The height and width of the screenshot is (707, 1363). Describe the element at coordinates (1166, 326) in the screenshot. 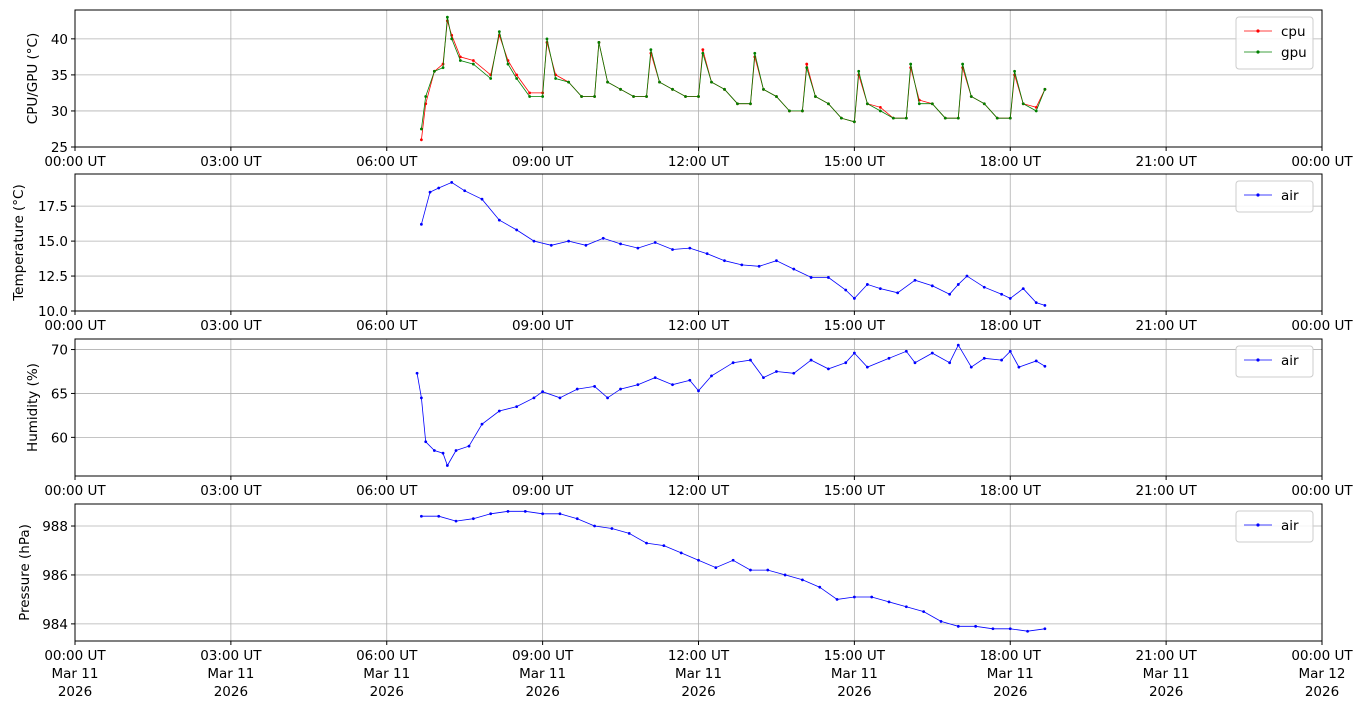

I see `x-tick-label: 21:00 UT` at that location.